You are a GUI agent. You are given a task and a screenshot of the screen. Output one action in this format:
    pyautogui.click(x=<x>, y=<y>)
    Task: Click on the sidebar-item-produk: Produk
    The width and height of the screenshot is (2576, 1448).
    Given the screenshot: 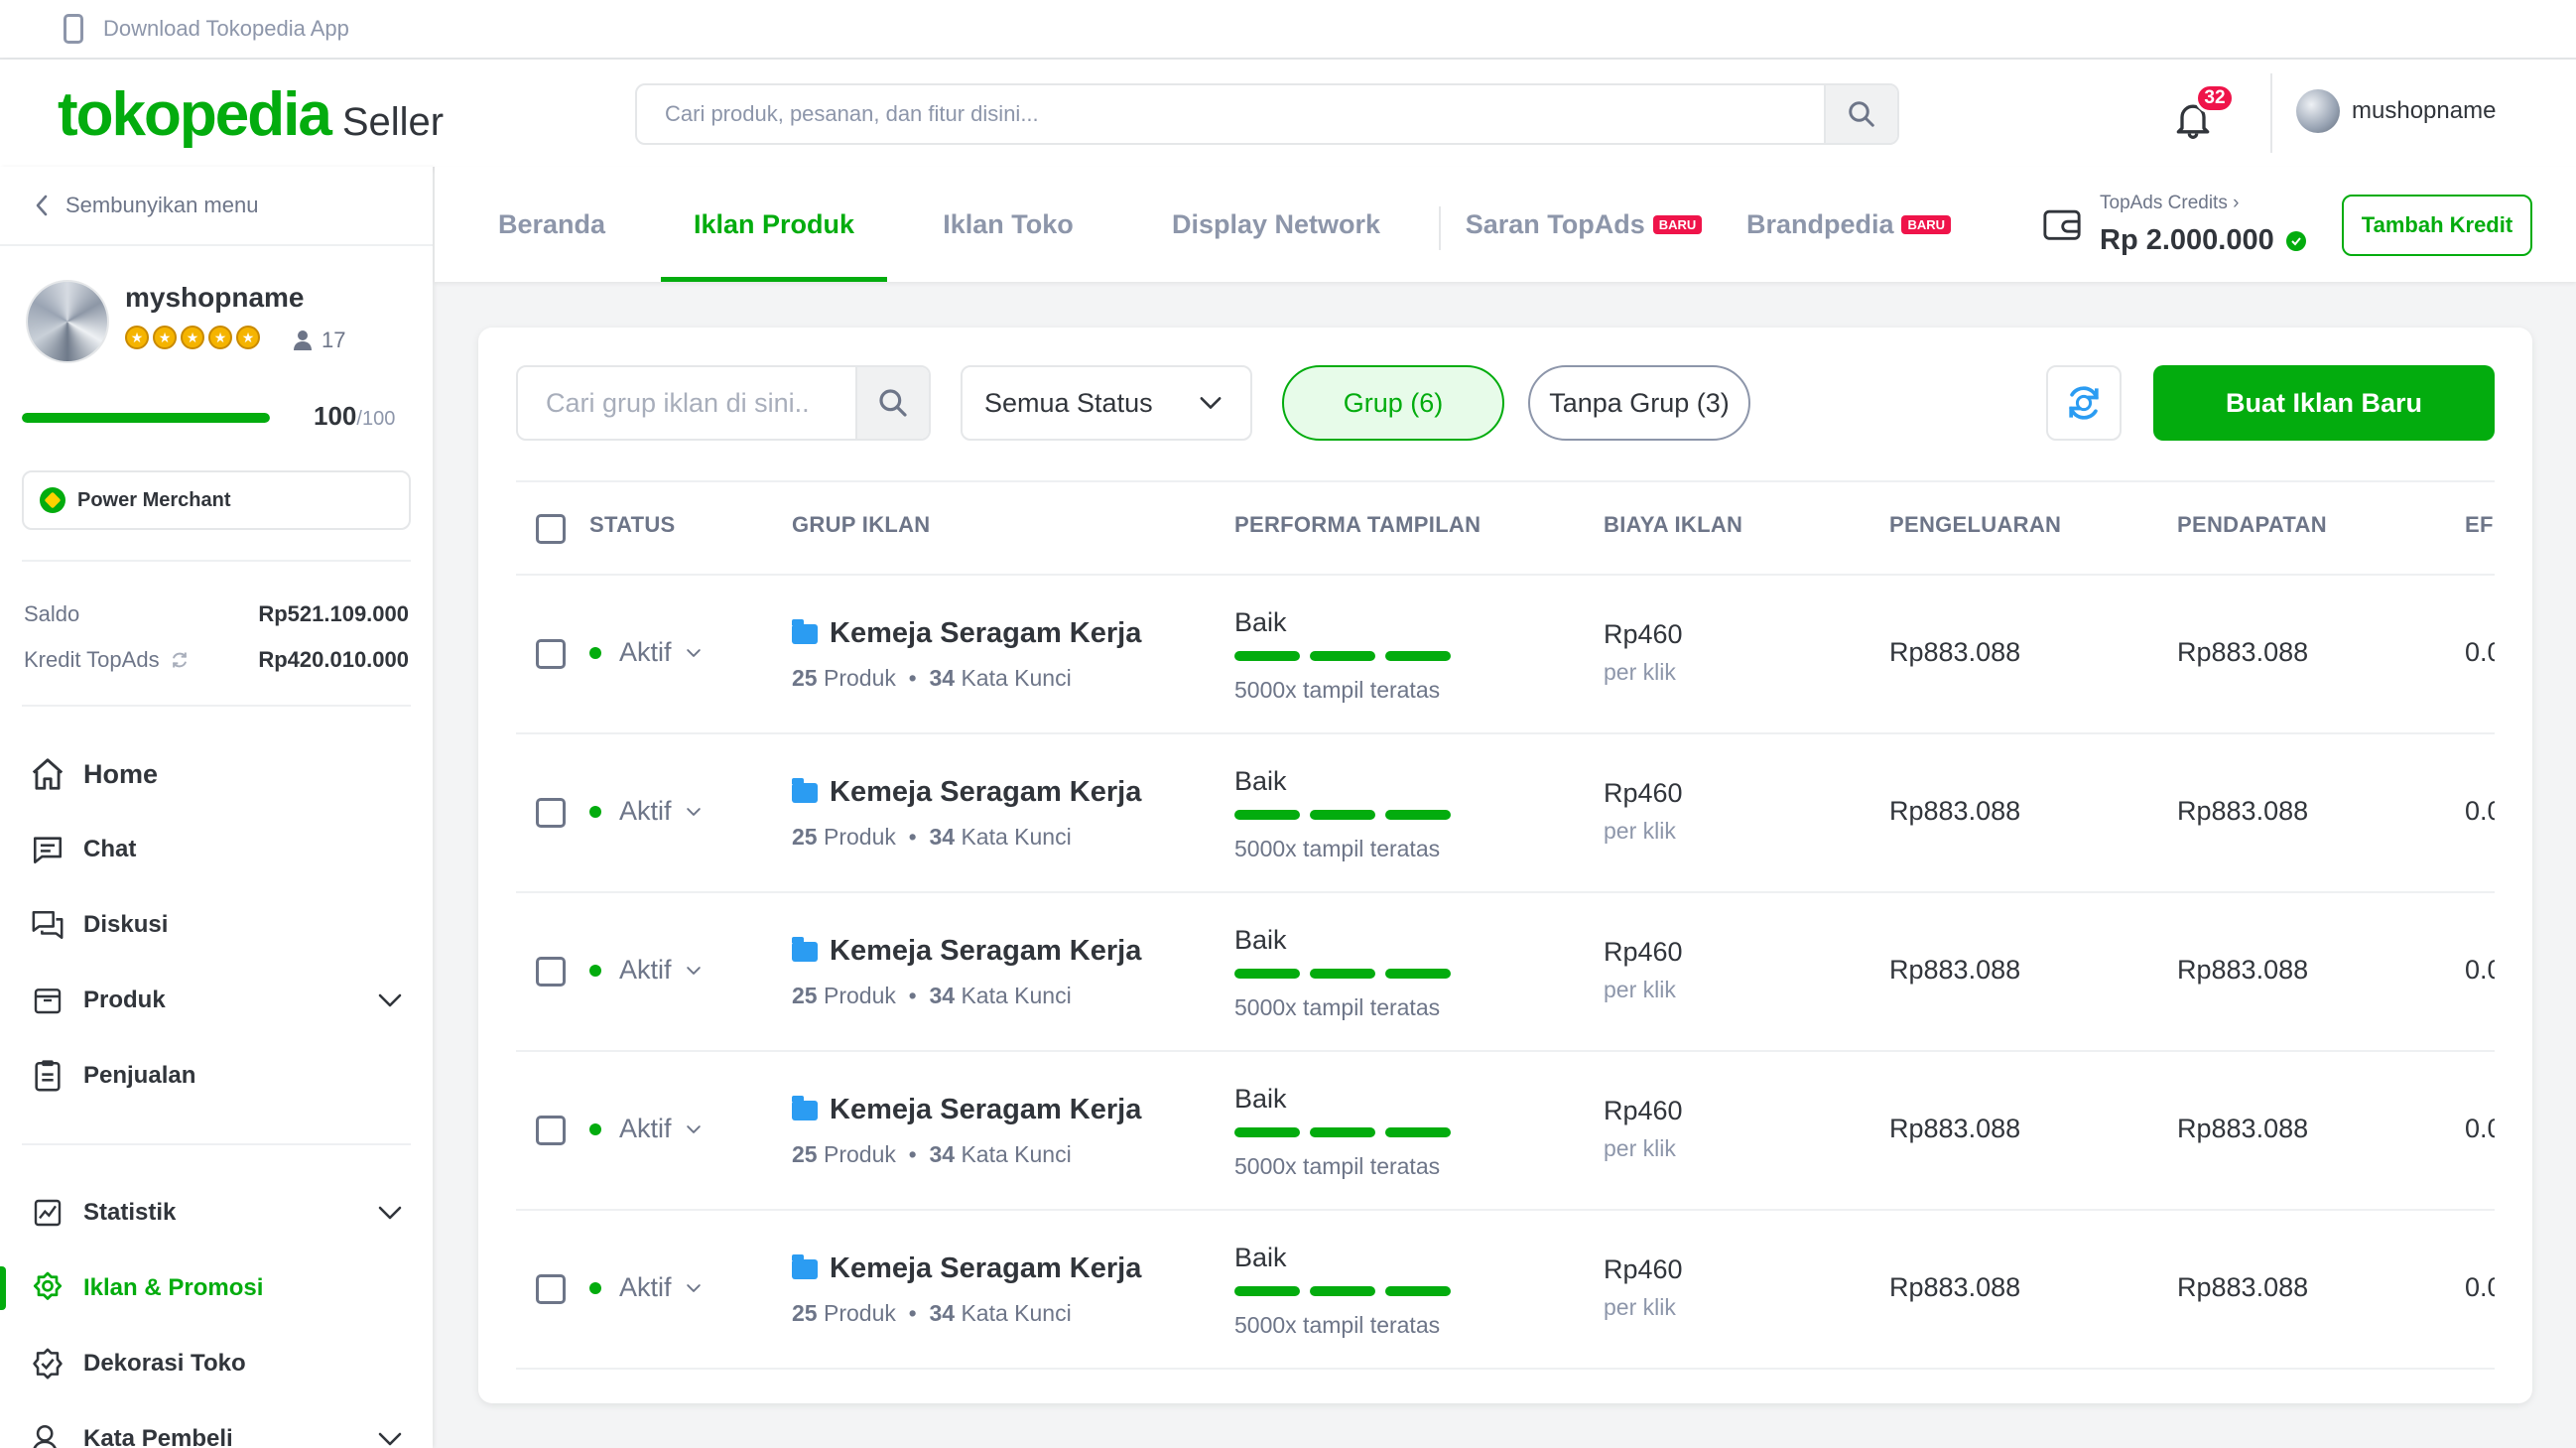 What is the action you would take?
    pyautogui.click(x=217, y=1001)
    